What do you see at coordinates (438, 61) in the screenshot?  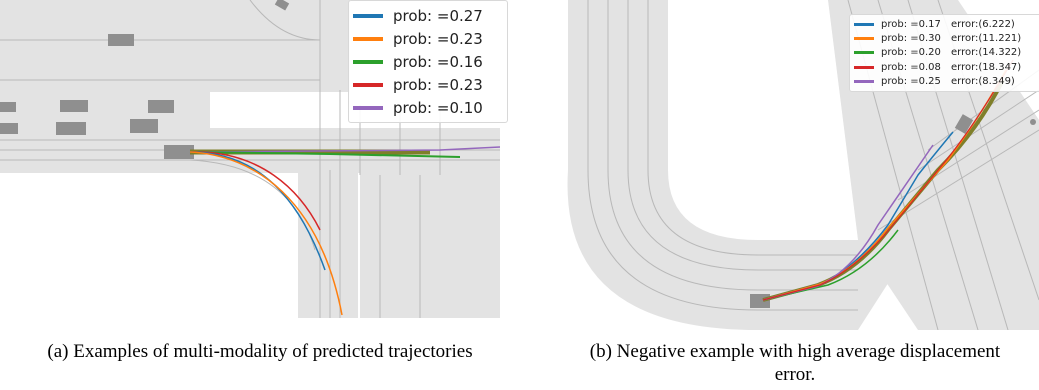 I see `legend-label: prob: =0.16` at bounding box center [438, 61].